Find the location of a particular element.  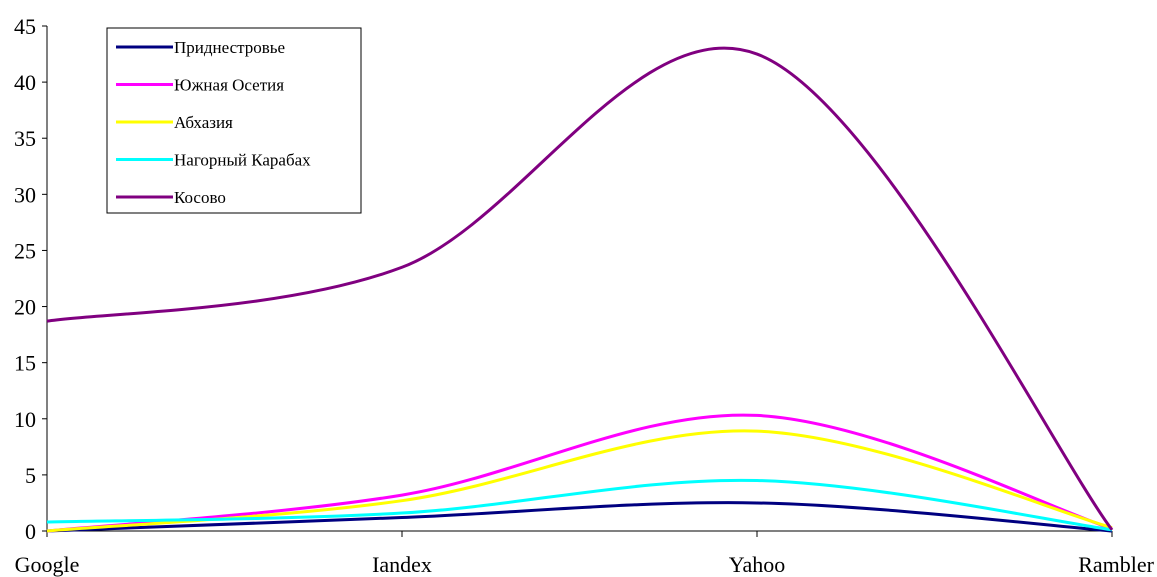

y-tick-label: 0 is located at coordinates (30, 531).